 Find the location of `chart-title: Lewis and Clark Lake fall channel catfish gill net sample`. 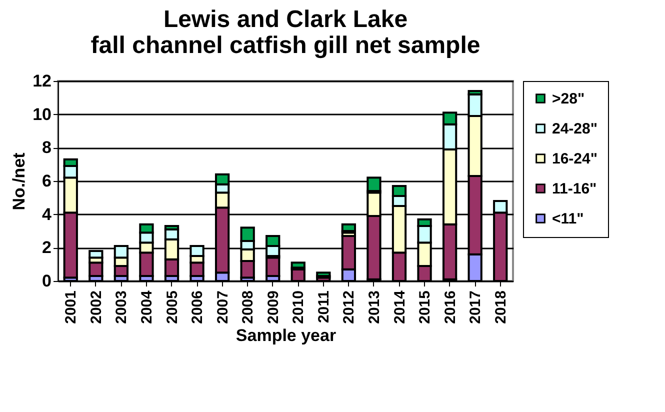

chart-title: Lewis and Clark Lake fall channel catfish gill net sample is located at coordinates (285, 32).